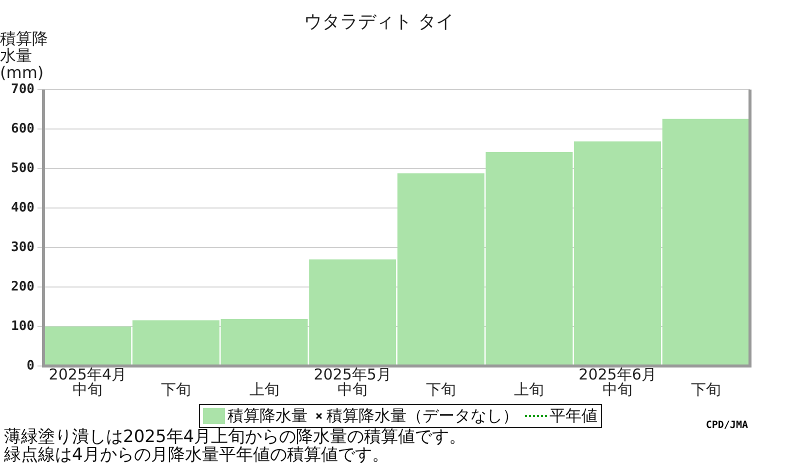  What do you see at coordinates (617, 381) in the screenshot?
I see `x-tick-label: 2025年6月中旬` at bounding box center [617, 381].